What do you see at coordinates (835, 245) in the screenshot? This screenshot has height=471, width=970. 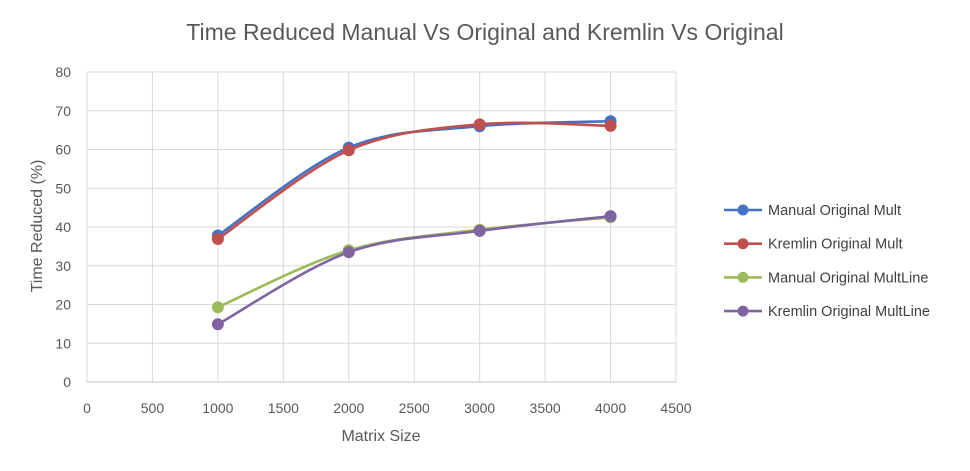 I see `legend-label: Kremlin Original Mult` at bounding box center [835, 245].